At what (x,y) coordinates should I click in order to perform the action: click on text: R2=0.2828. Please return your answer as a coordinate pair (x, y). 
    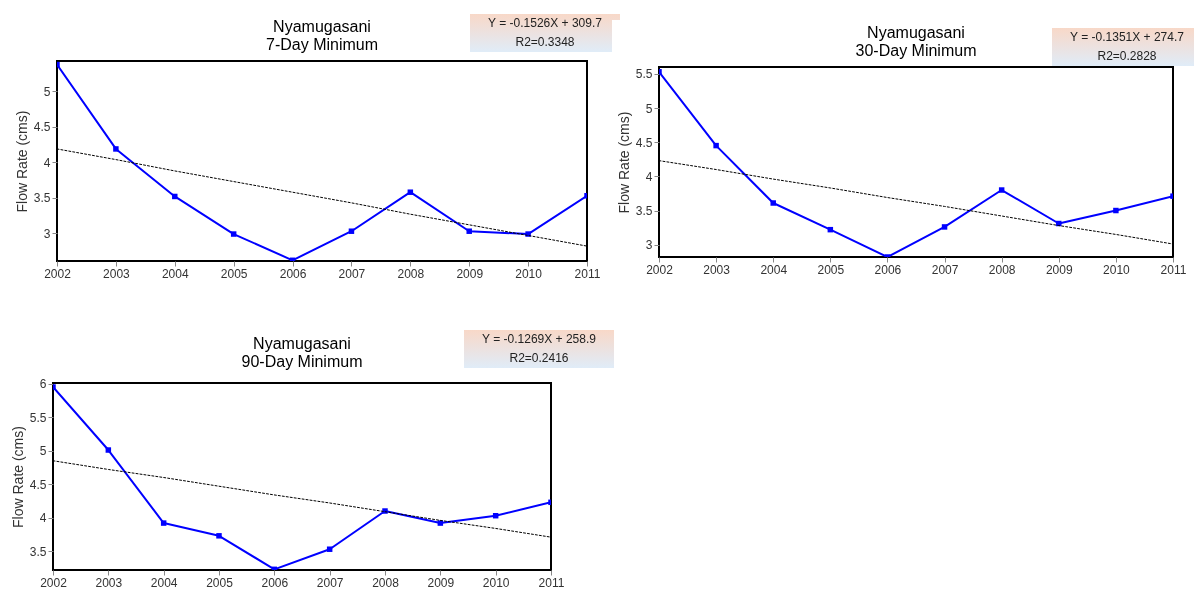
    Looking at the image, I should click on (1127, 56).